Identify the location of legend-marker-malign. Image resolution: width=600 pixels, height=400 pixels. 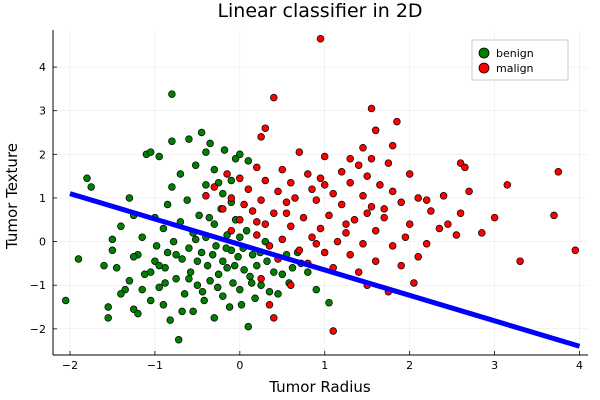
(484, 68).